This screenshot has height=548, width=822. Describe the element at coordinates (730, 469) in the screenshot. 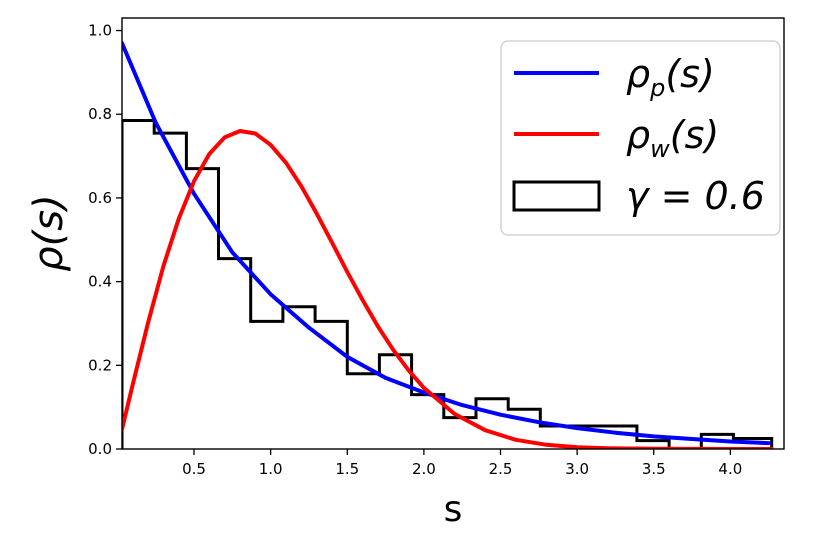

I see `x-tick-label: 4.0` at that location.